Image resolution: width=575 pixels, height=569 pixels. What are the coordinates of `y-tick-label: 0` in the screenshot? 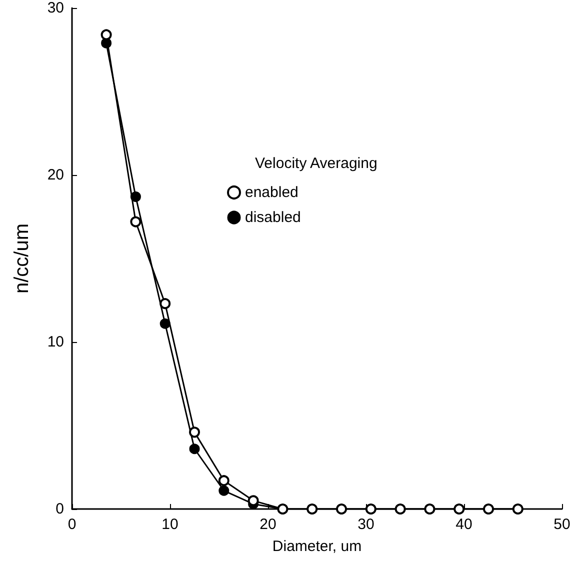 It's located at (60, 509).